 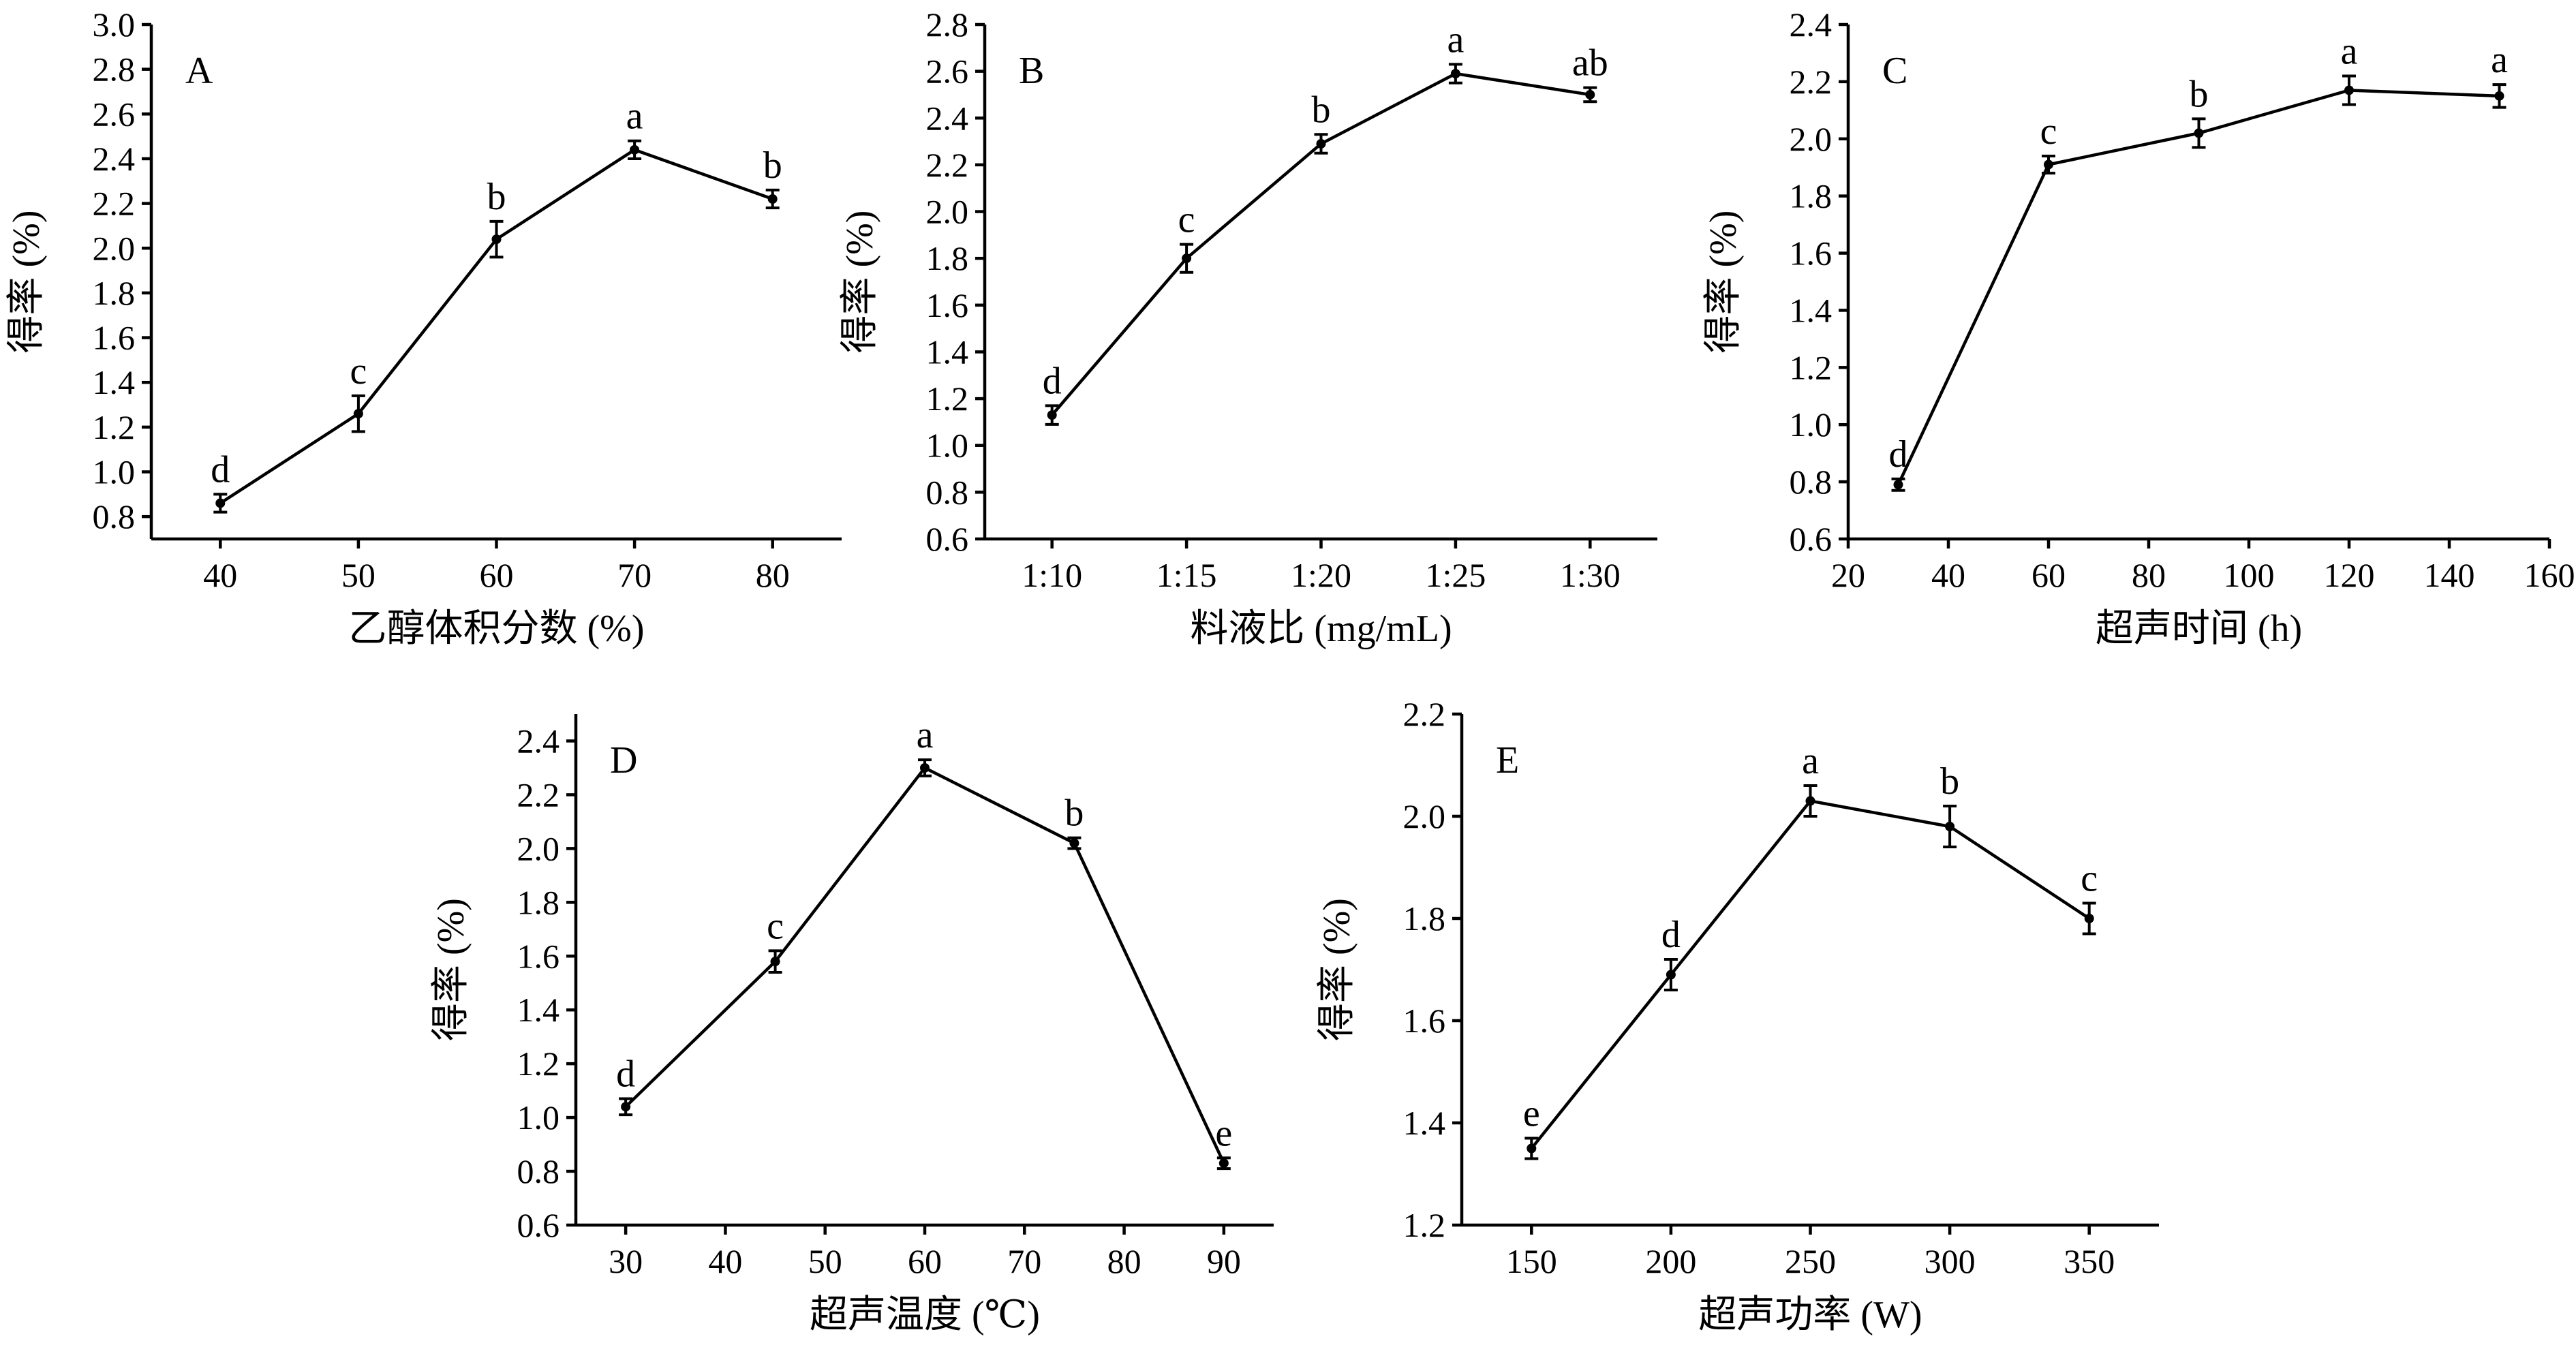 What do you see at coordinates (2349, 575) in the screenshot?
I see `x-tick-label: 120` at bounding box center [2349, 575].